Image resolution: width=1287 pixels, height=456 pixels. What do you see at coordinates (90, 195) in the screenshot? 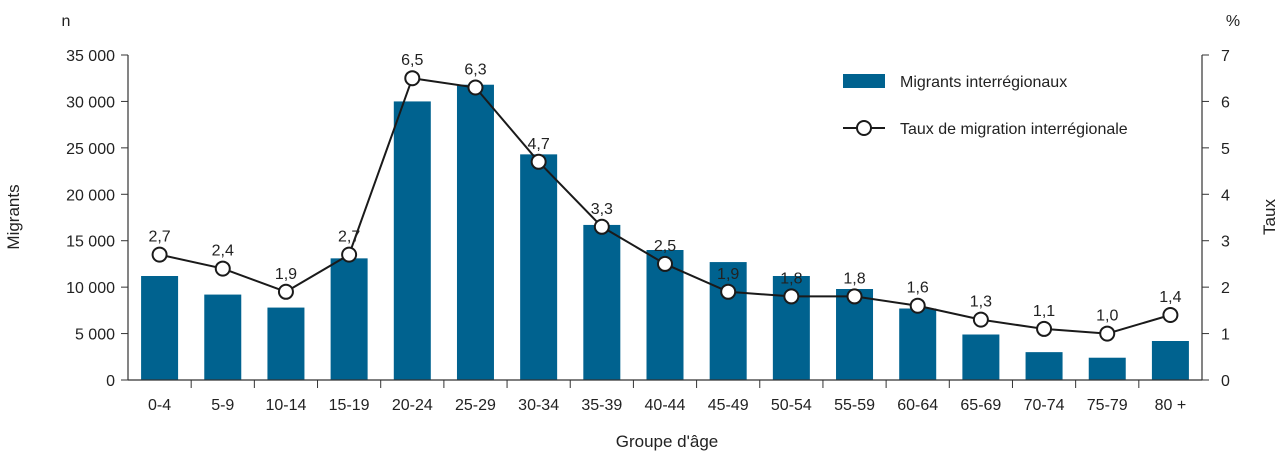
I see `y-left-tick-label: 20 000` at bounding box center [90, 195].